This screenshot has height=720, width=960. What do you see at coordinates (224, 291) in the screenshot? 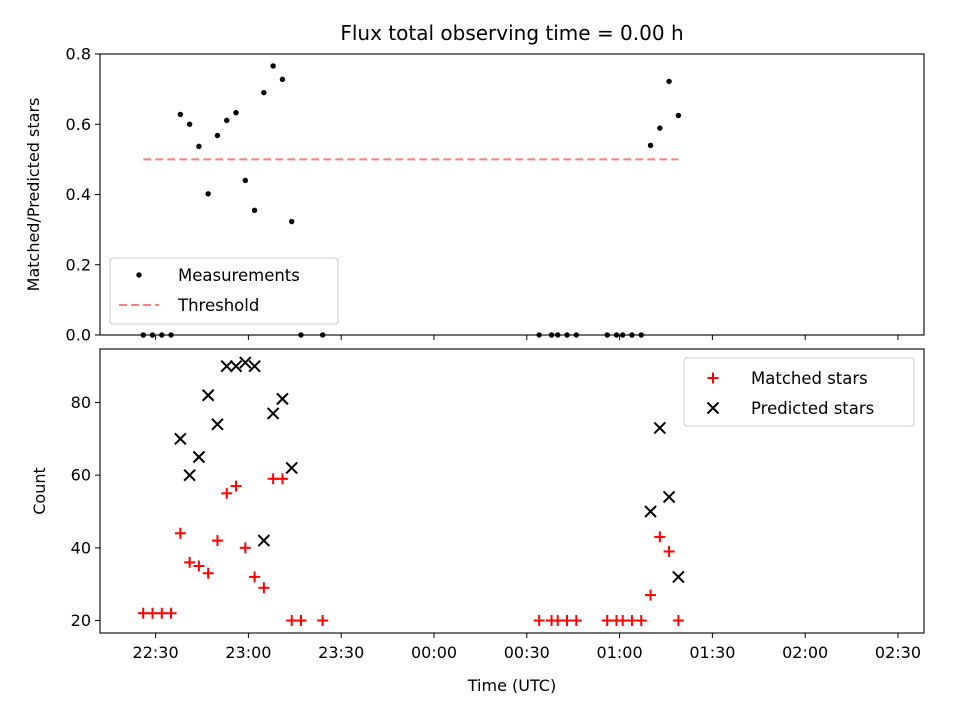
I see `top-legend: Measurements Threshold` at bounding box center [224, 291].